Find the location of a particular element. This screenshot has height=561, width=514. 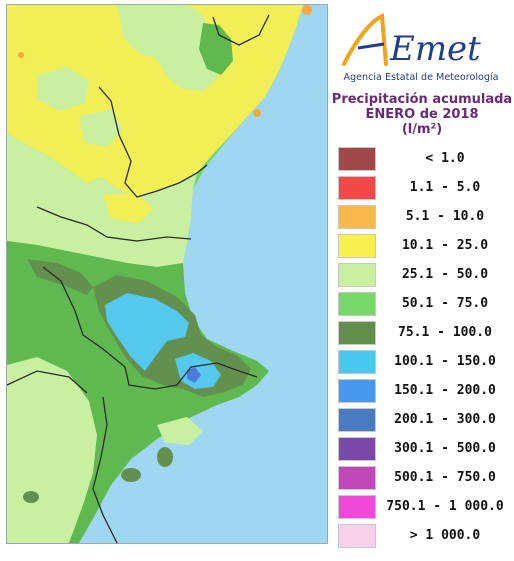

heavy-core-north is located at coordinates (147, 332).